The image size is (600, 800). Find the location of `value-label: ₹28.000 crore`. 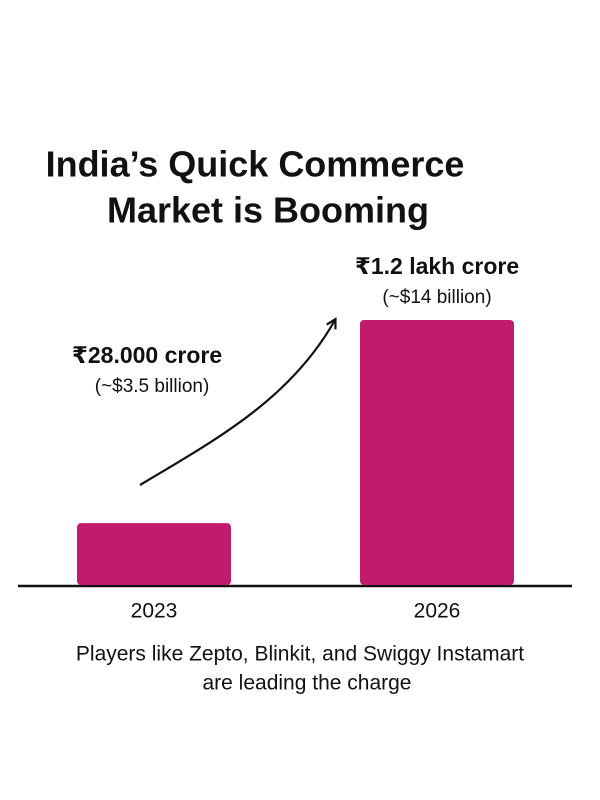

value-label: ₹28.000 crore is located at coordinates (147, 355).